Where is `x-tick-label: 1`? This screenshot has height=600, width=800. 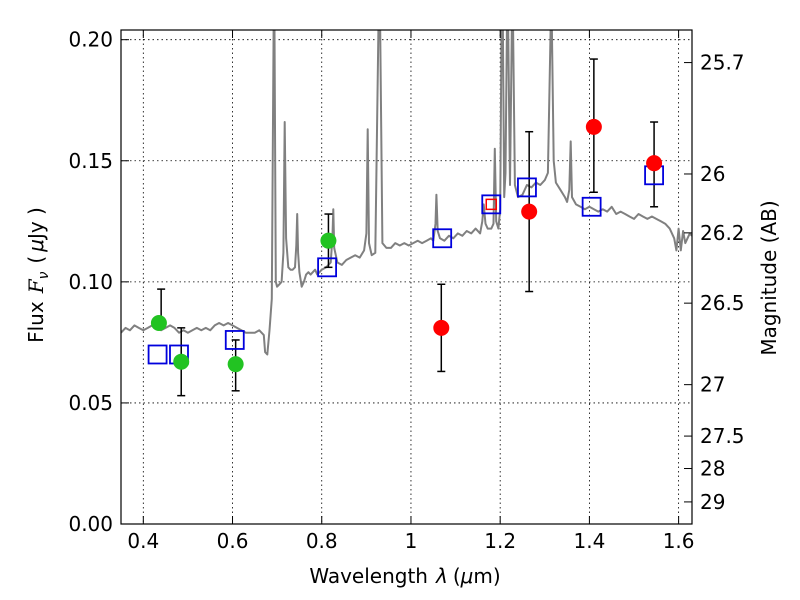 x-tick-label: 1 is located at coordinates (411, 541).